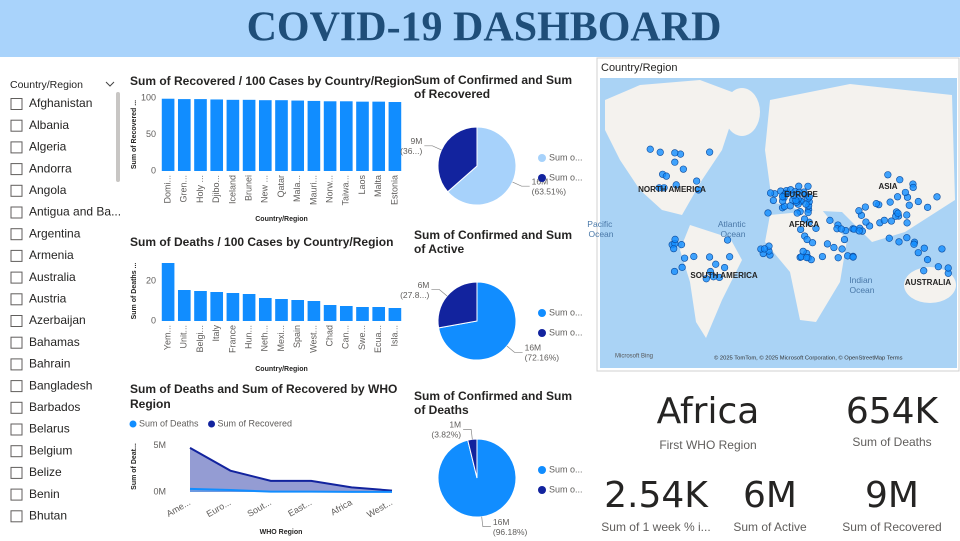 This screenshot has width=960, height=541. I want to click on slicer-item: Armenia, so click(51, 255).